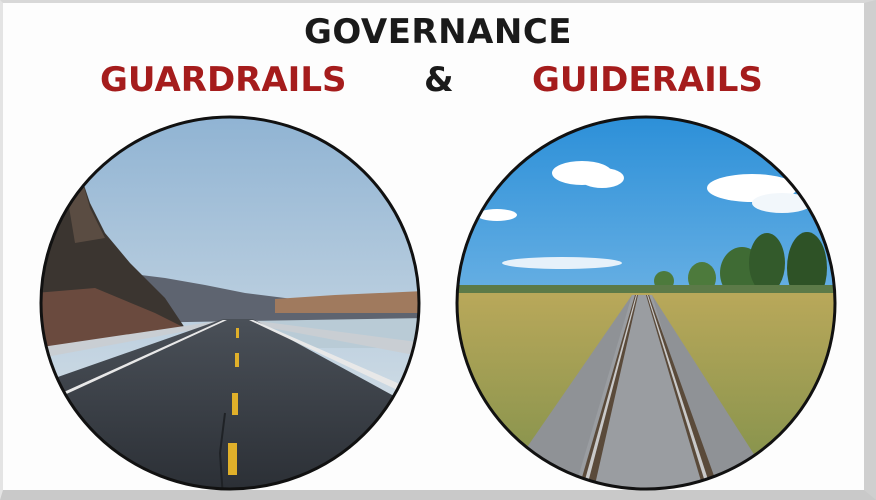  What do you see at coordinates (223, 80) in the screenshot?
I see `guardrails-label: GUARDRAILS` at bounding box center [223, 80].